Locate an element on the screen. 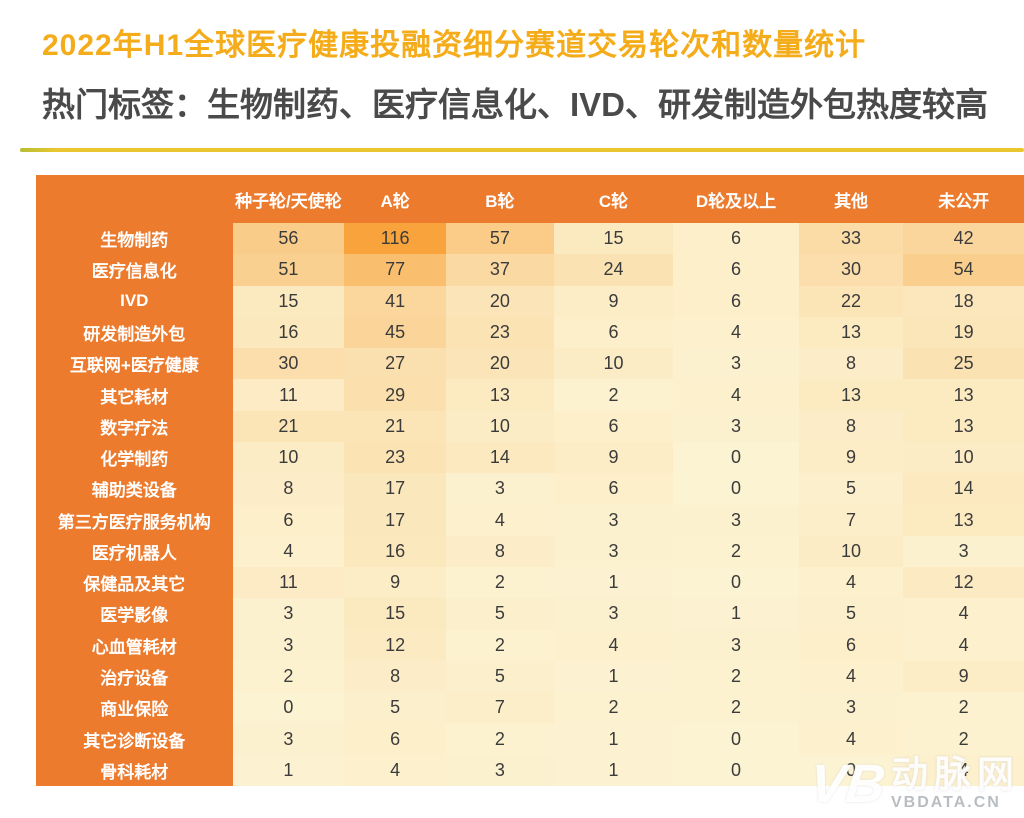  column-header: A轮 is located at coordinates (395, 199).